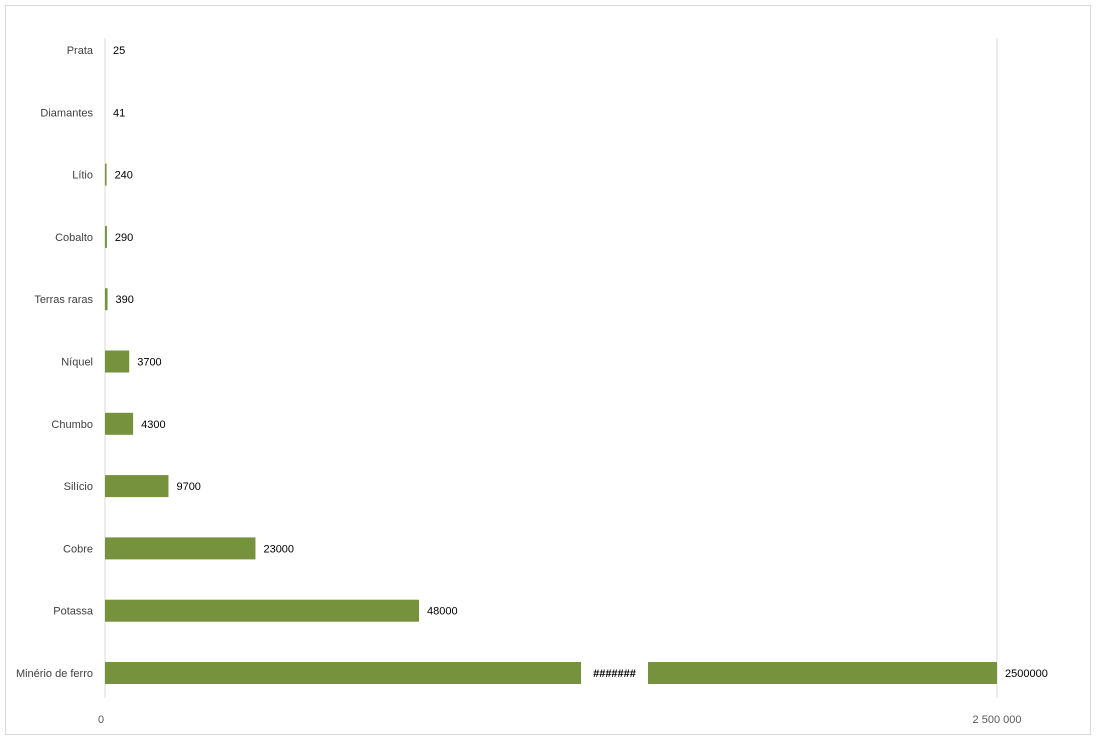 Image resolution: width=1096 pixels, height=738 pixels. Describe the element at coordinates (80, 51) in the screenshot. I see `category-label: Prata` at that location.